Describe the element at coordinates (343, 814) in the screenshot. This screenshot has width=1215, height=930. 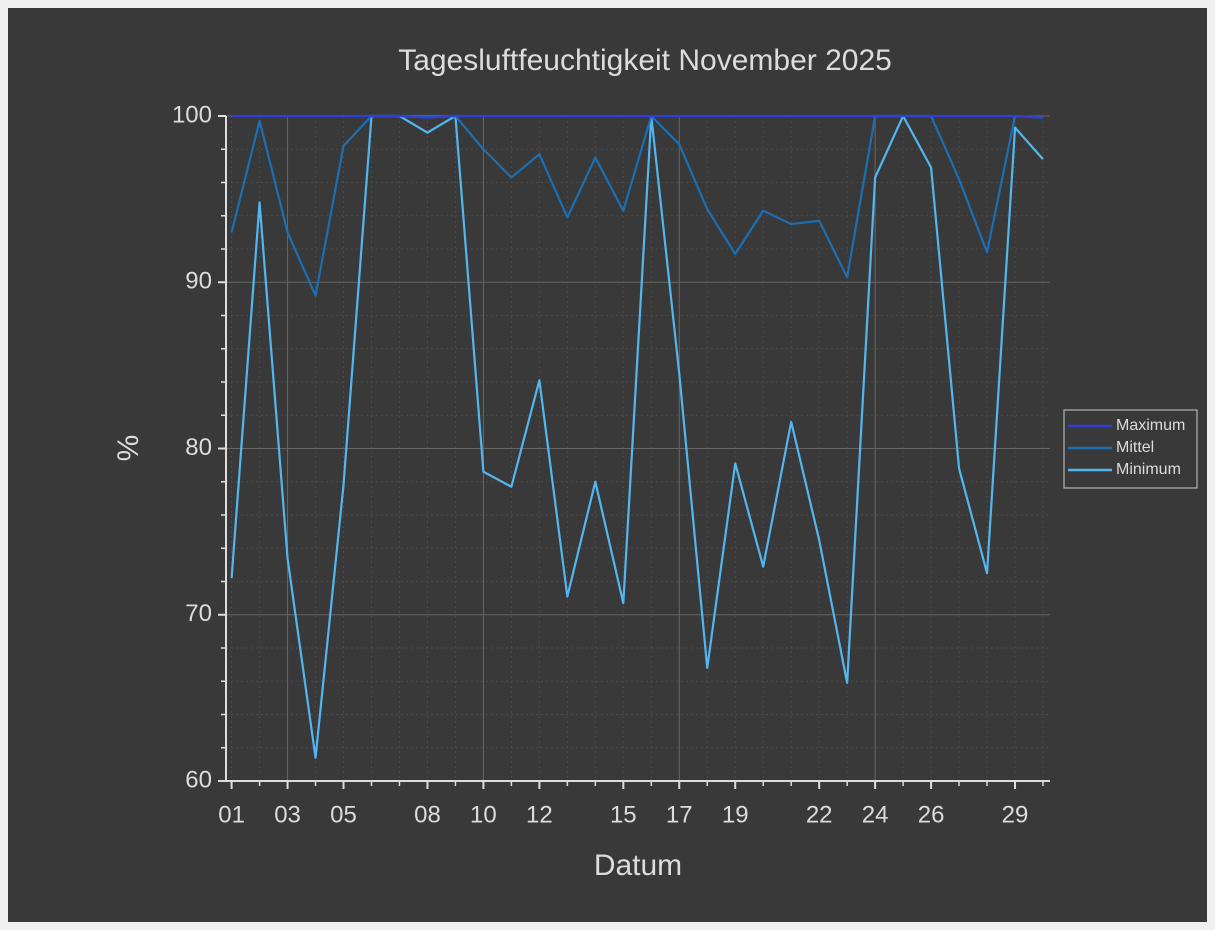
I see `x-tick-label: 05` at that location.